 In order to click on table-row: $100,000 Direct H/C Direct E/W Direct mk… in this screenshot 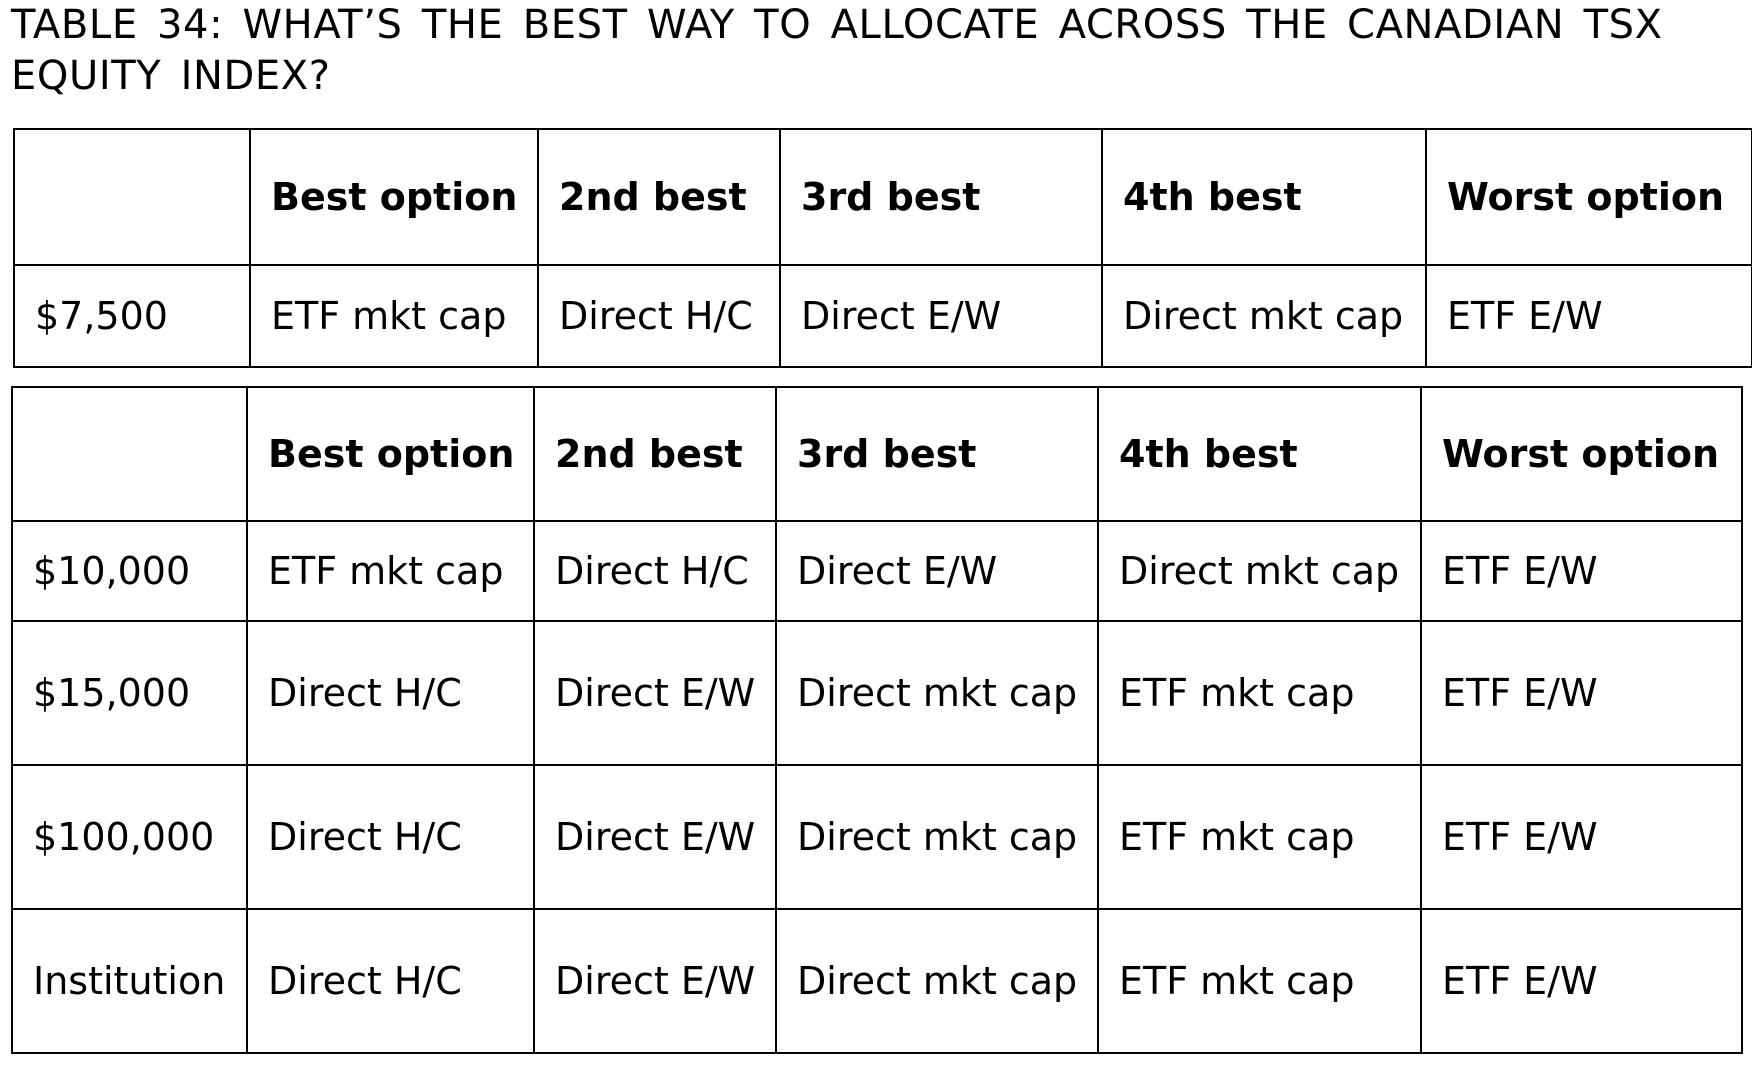, I will do `click(877, 837)`.